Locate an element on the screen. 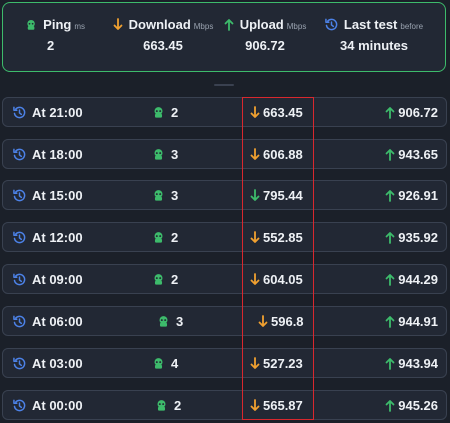 Image resolution: width=450 pixels, height=423 pixels. row-time: At 03:00 is located at coordinates (48, 363).